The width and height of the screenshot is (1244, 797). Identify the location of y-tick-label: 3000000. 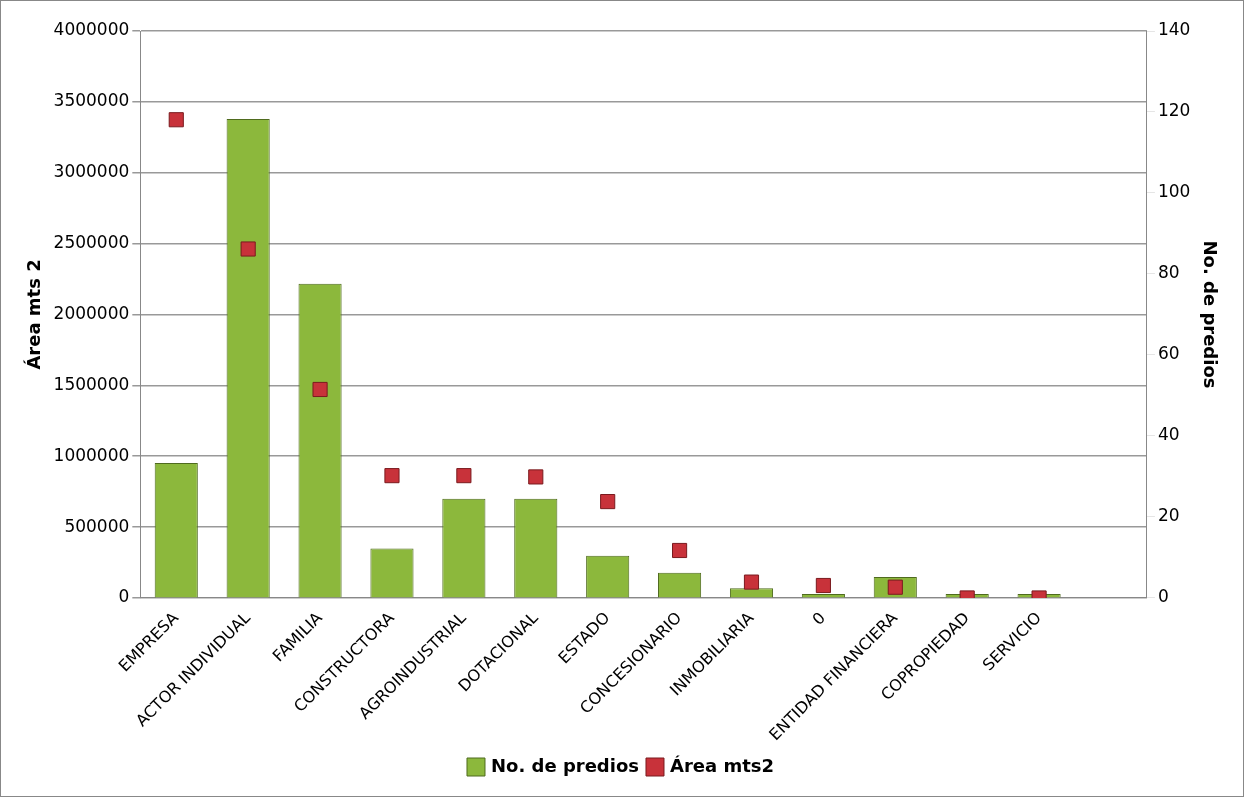
(91, 171).